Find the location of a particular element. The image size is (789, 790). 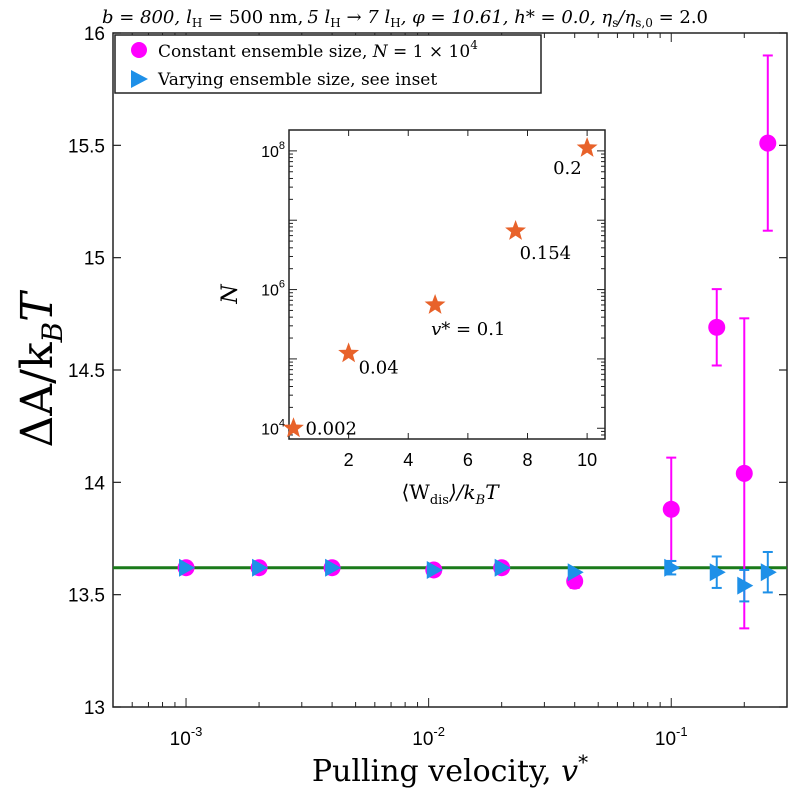

y-axis-label: ΔA/kBT is located at coordinates (40, 368).